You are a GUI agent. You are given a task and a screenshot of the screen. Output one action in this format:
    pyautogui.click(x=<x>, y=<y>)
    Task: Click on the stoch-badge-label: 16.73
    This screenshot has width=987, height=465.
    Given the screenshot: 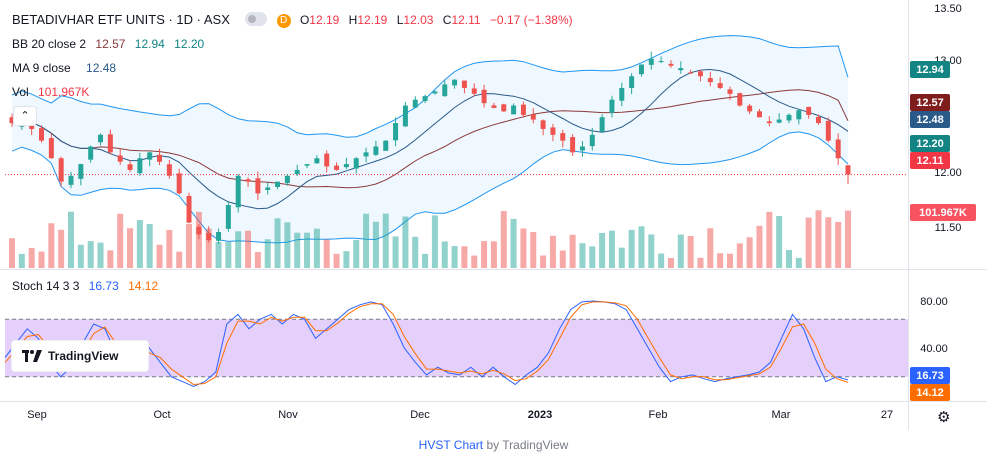 What is the action you would take?
    pyautogui.click(x=930, y=376)
    